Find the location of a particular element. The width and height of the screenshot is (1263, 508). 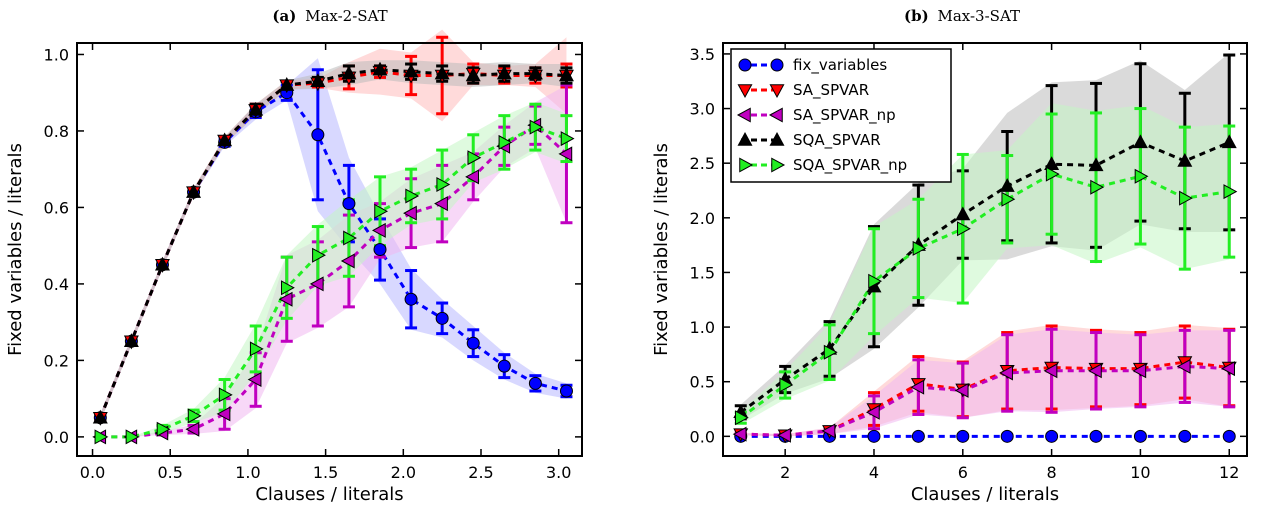

legend-label: fix_variables is located at coordinates (840, 65).